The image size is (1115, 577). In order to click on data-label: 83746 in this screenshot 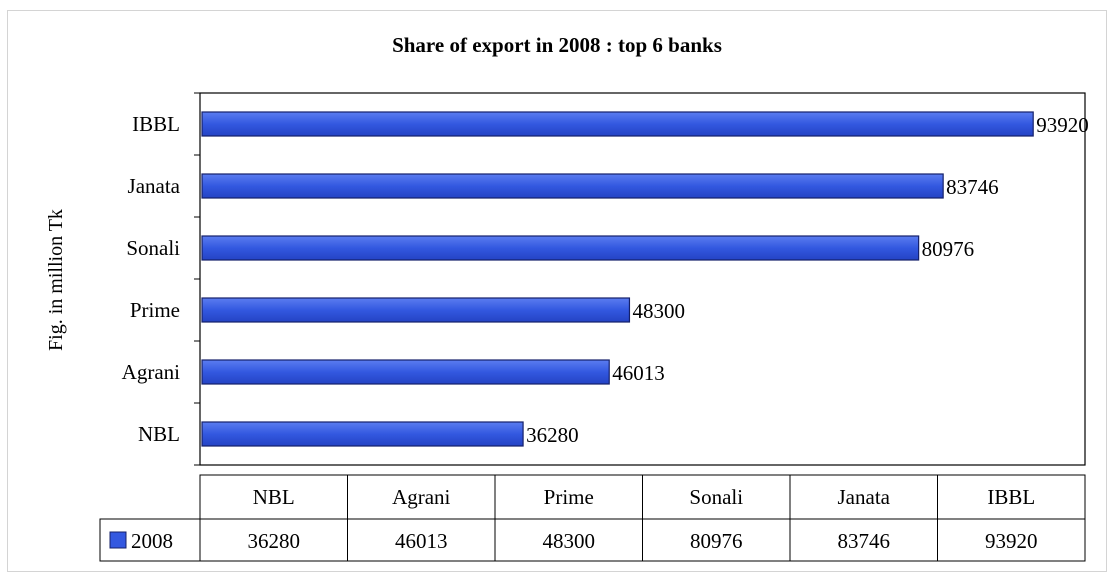, I will do `click(972, 187)`.